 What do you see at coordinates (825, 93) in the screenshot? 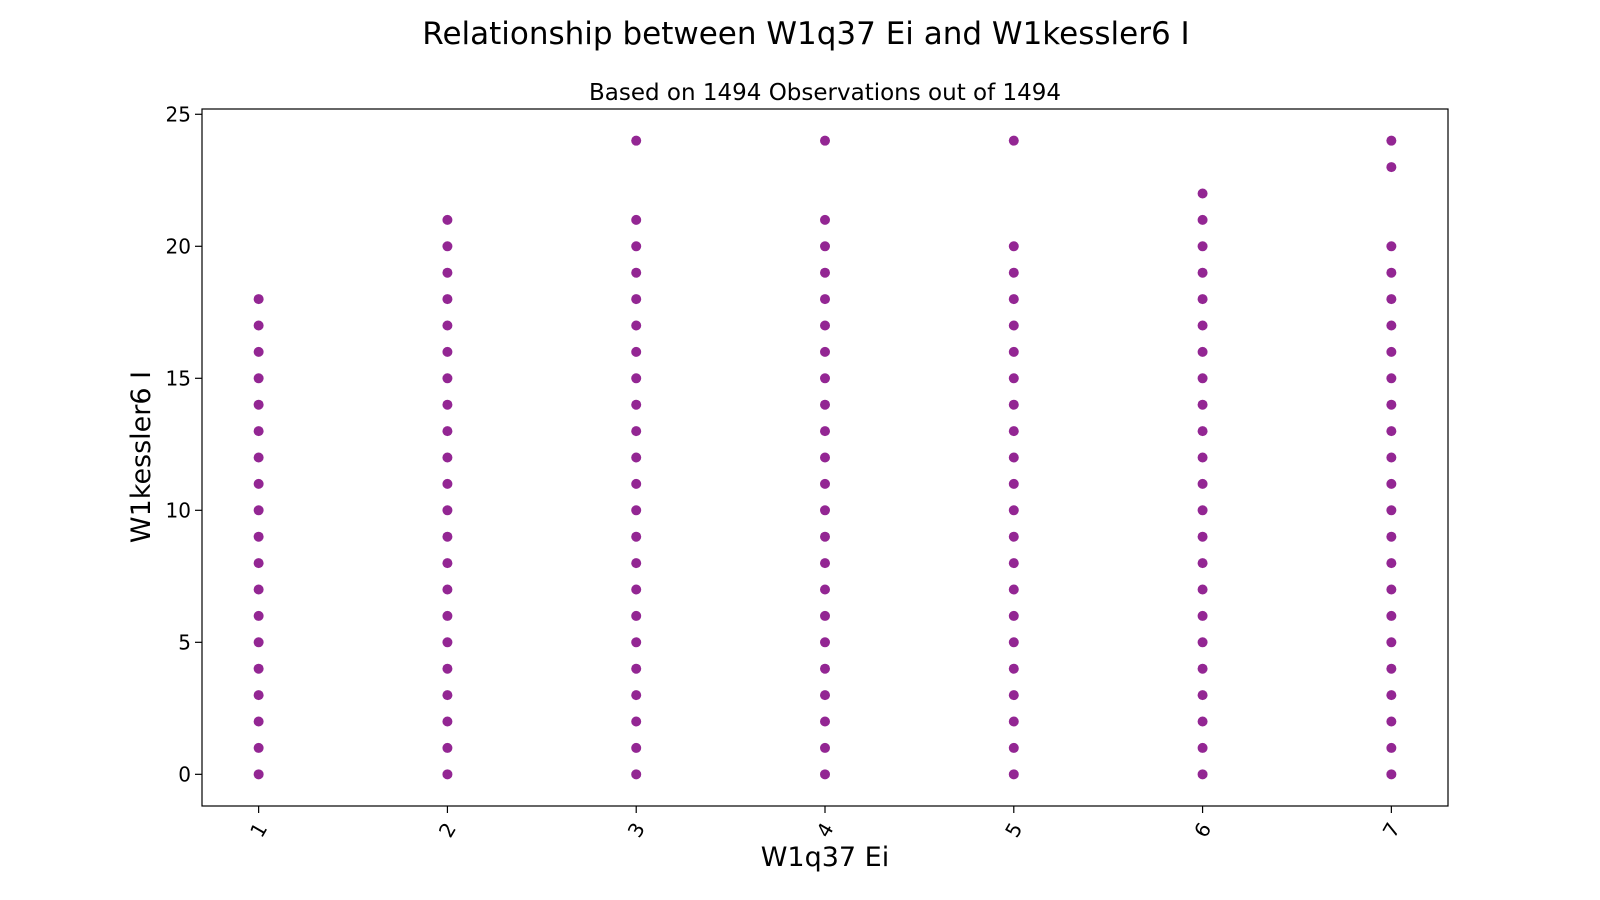
I see `chart-subtitle: Based on 1494 Observations out of 1494` at bounding box center [825, 93].